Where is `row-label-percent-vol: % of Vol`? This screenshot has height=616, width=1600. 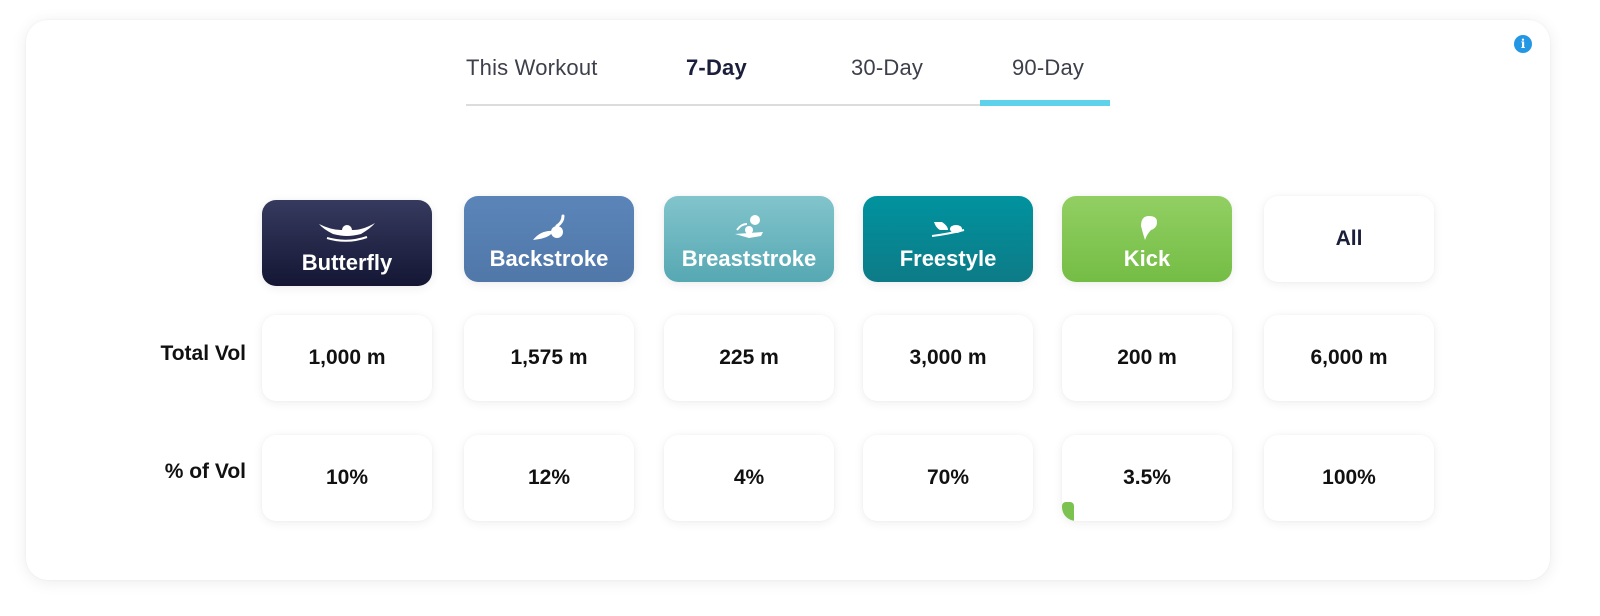 row-label-percent-vol: % of Vol is located at coordinates (205, 471).